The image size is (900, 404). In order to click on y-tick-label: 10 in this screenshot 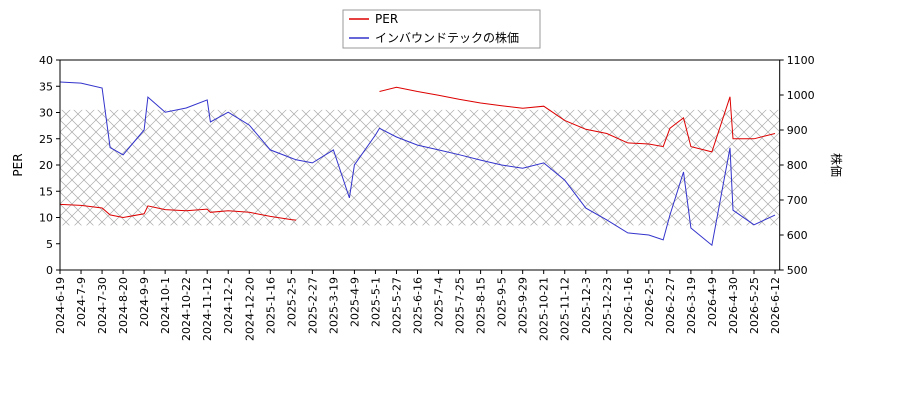, I will do `click(46, 218)`.